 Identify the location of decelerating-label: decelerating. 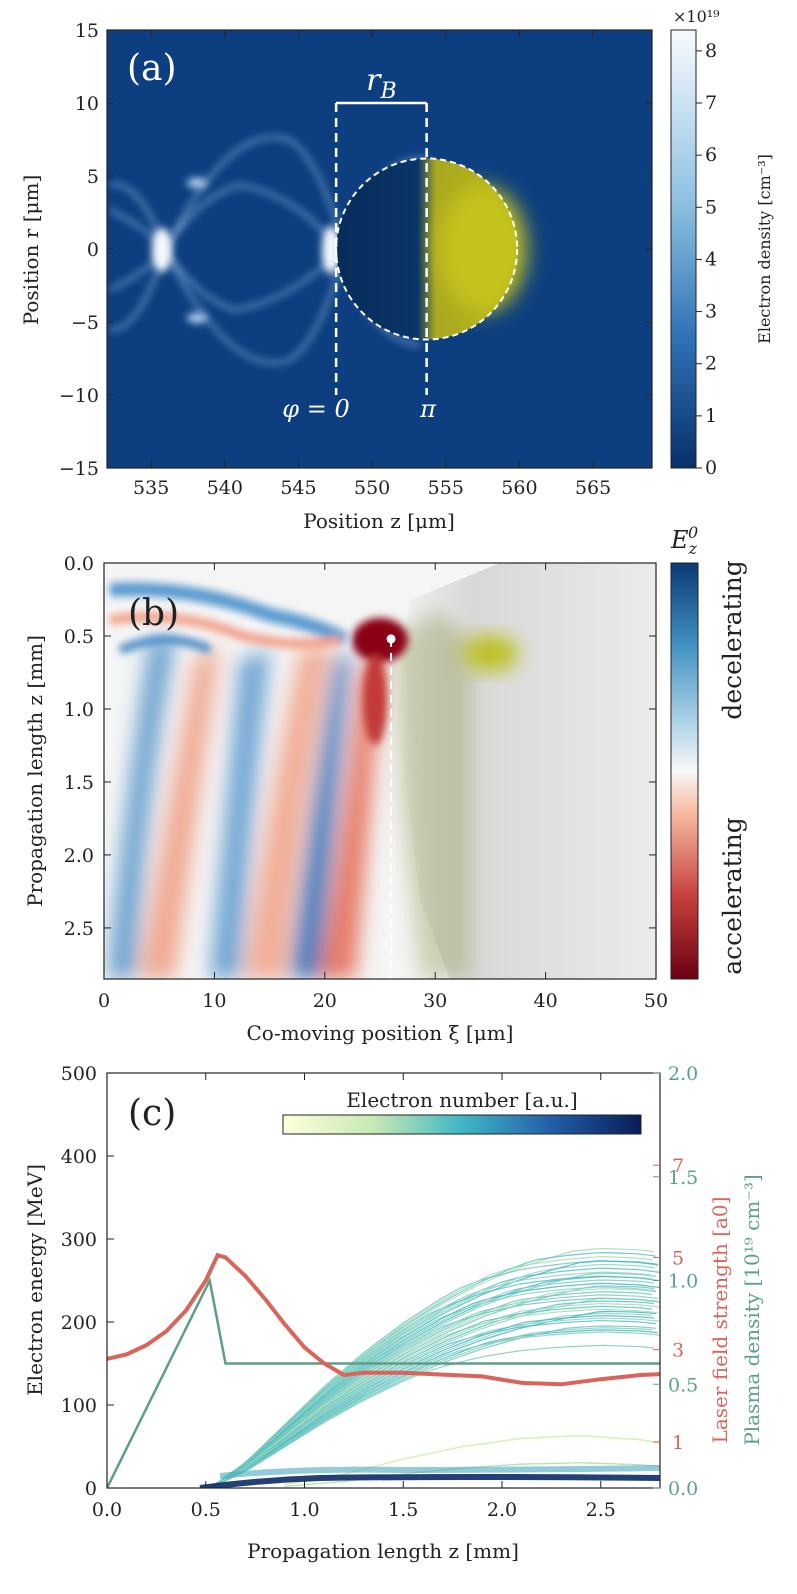
(732, 639).